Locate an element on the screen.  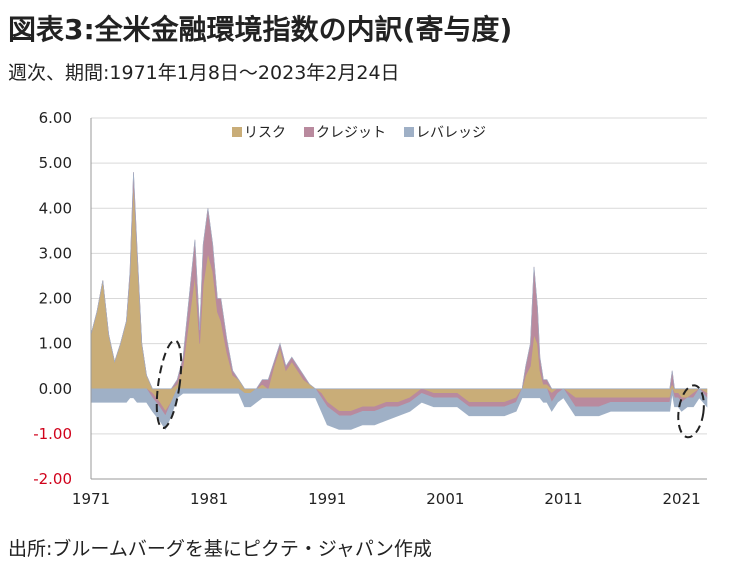
area-2-negative is located at coordinates (399, 409).